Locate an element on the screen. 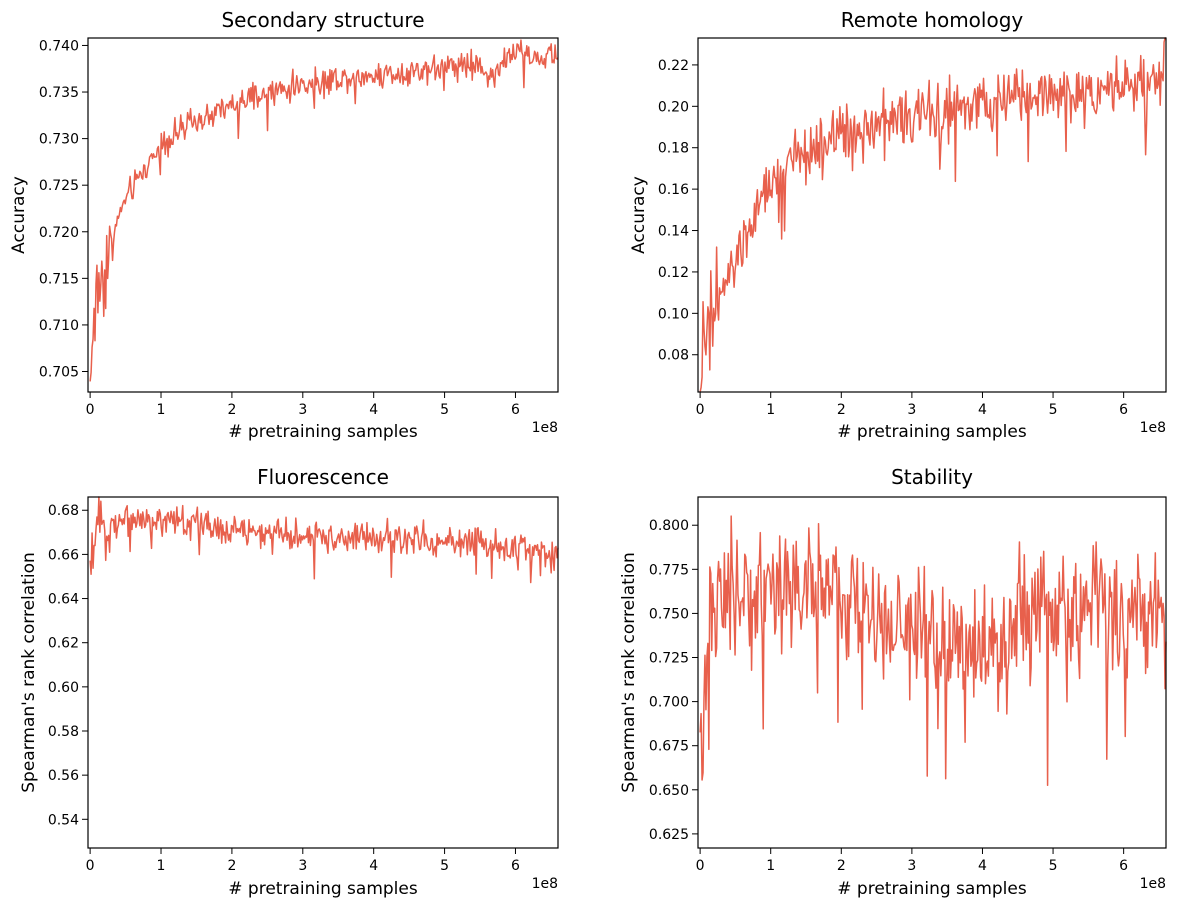 Image resolution: width=1200 pixels, height=915 pixels. y-tick-label: 0.68 is located at coordinates (63, 511).